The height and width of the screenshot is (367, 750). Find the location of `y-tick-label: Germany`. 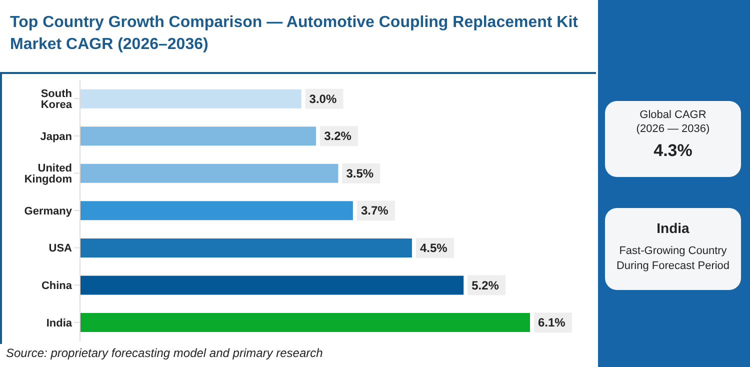

y-tick-label: Germany is located at coordinates (48, 211).